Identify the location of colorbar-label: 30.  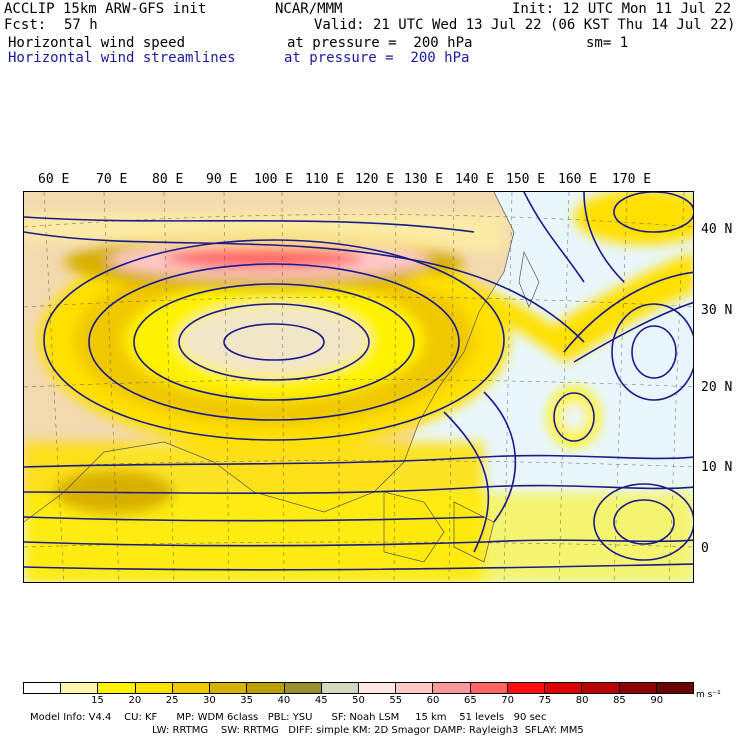
(209, 700).